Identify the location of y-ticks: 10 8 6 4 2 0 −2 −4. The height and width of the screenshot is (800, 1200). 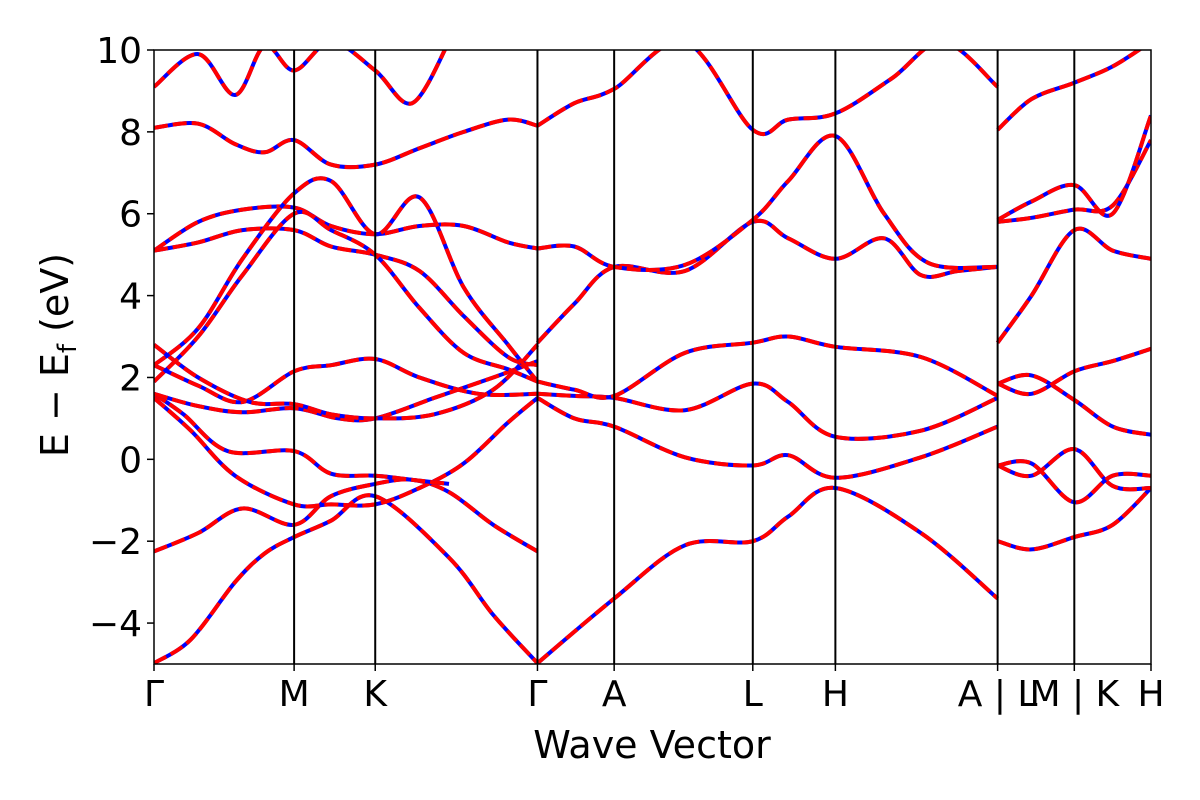
(121, 338).